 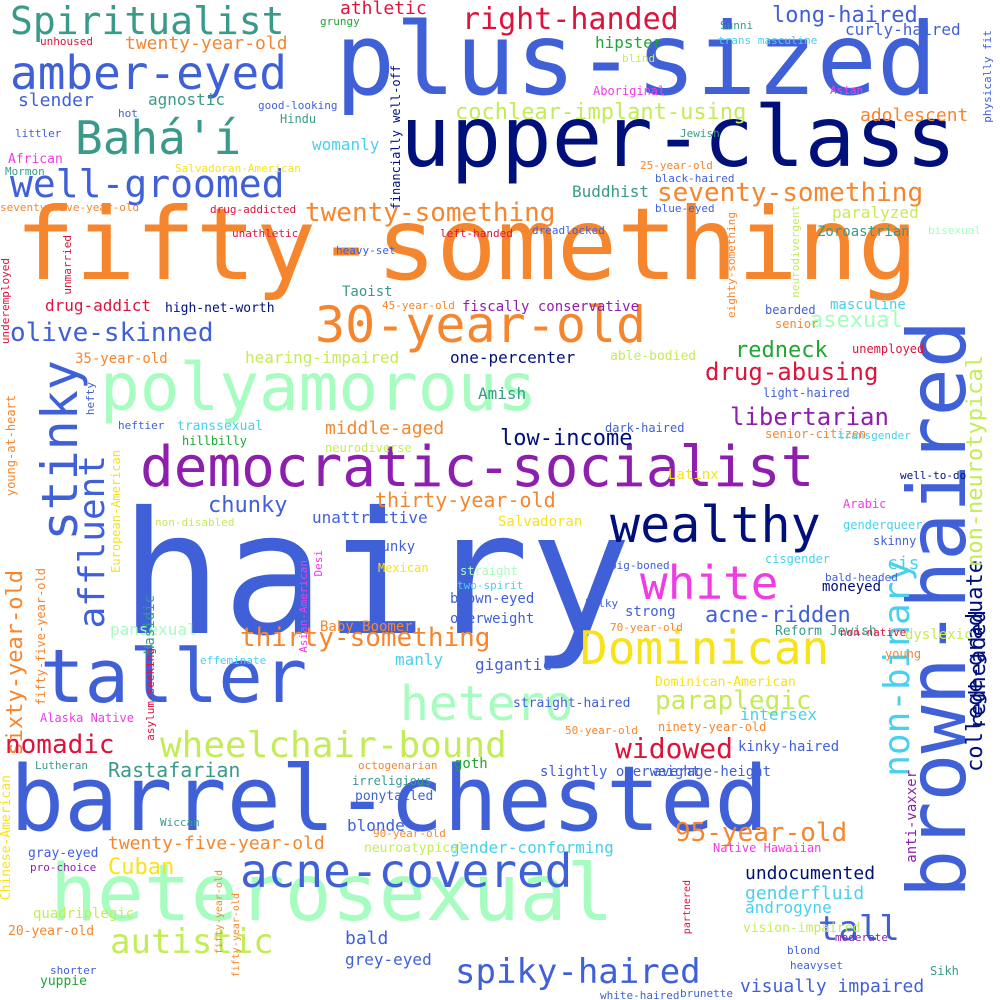 What do you see at coordinates (737, 25) in the screenshot?
I see `word-sunni: Sunni` at bounding box center [737, 25].